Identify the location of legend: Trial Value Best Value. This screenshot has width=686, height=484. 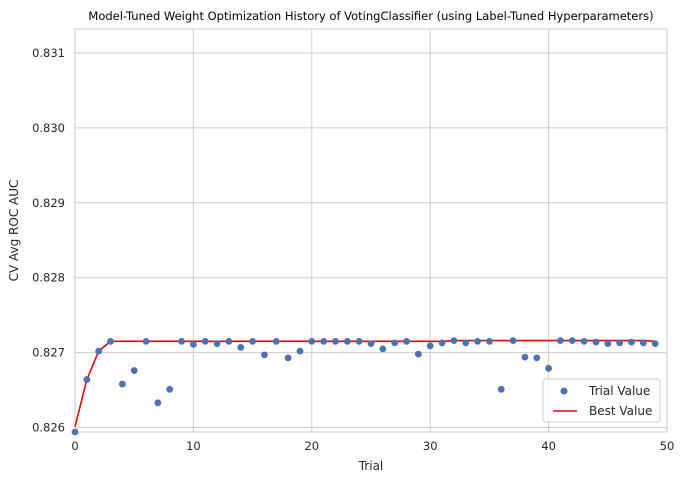
(601, 400).